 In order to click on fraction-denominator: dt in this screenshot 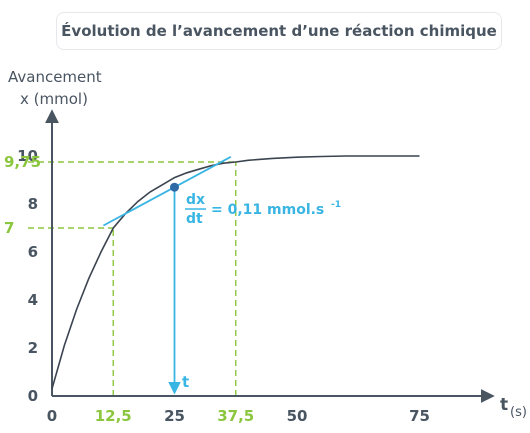, I will do `click(194, 219)`.